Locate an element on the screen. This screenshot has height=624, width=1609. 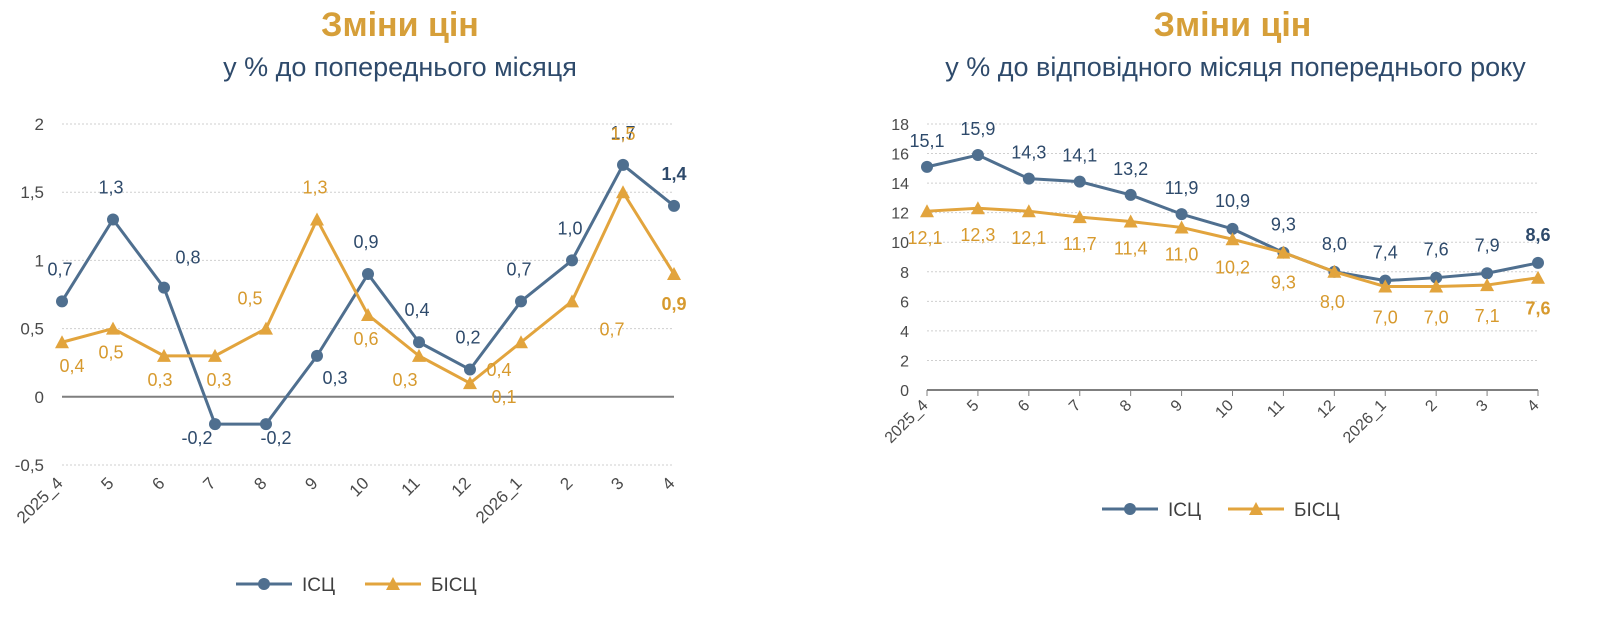
data-label-bisc: 0,6 is located at coordinates (365, 339).